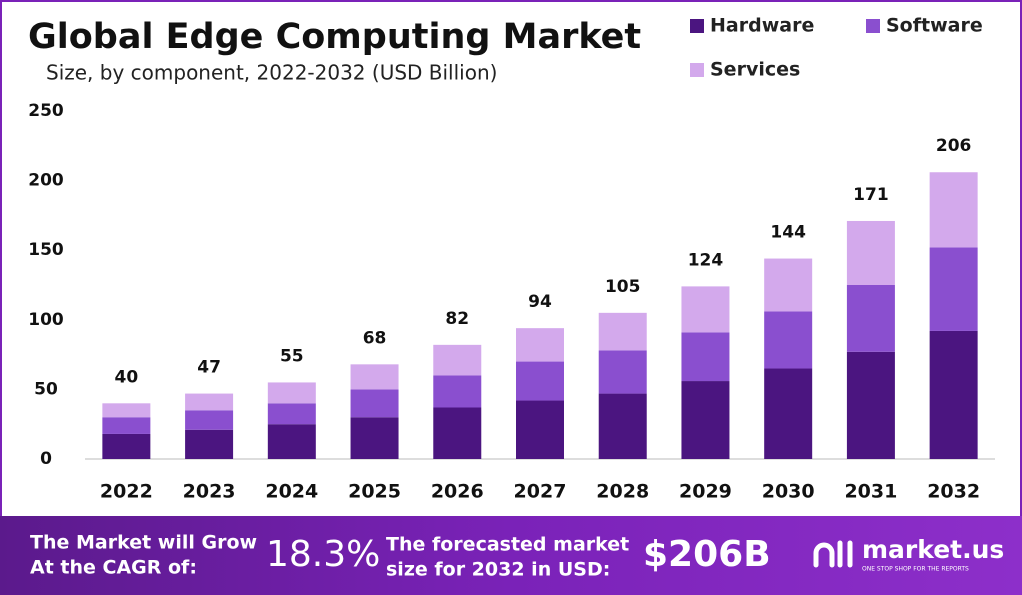 The height and width of the screenshot is (595, 1022). What do you see at coordinates (540, 302) in the screenshot?
I see `total-label: 94` at bounding box center [540, 302].